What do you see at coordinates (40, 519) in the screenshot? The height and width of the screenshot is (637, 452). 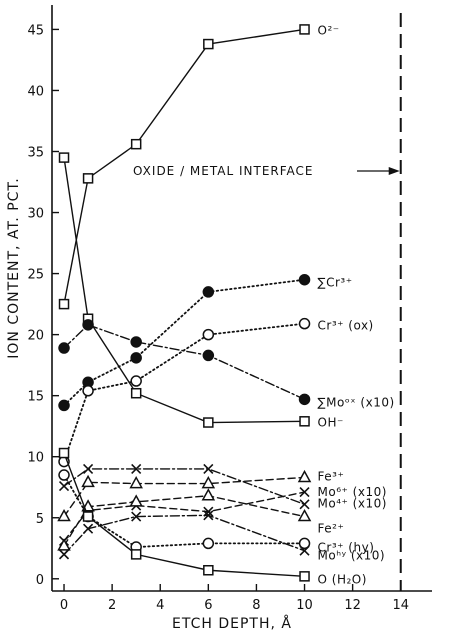 I see `y-tick-label: 5` at bounding box center [40, 519].